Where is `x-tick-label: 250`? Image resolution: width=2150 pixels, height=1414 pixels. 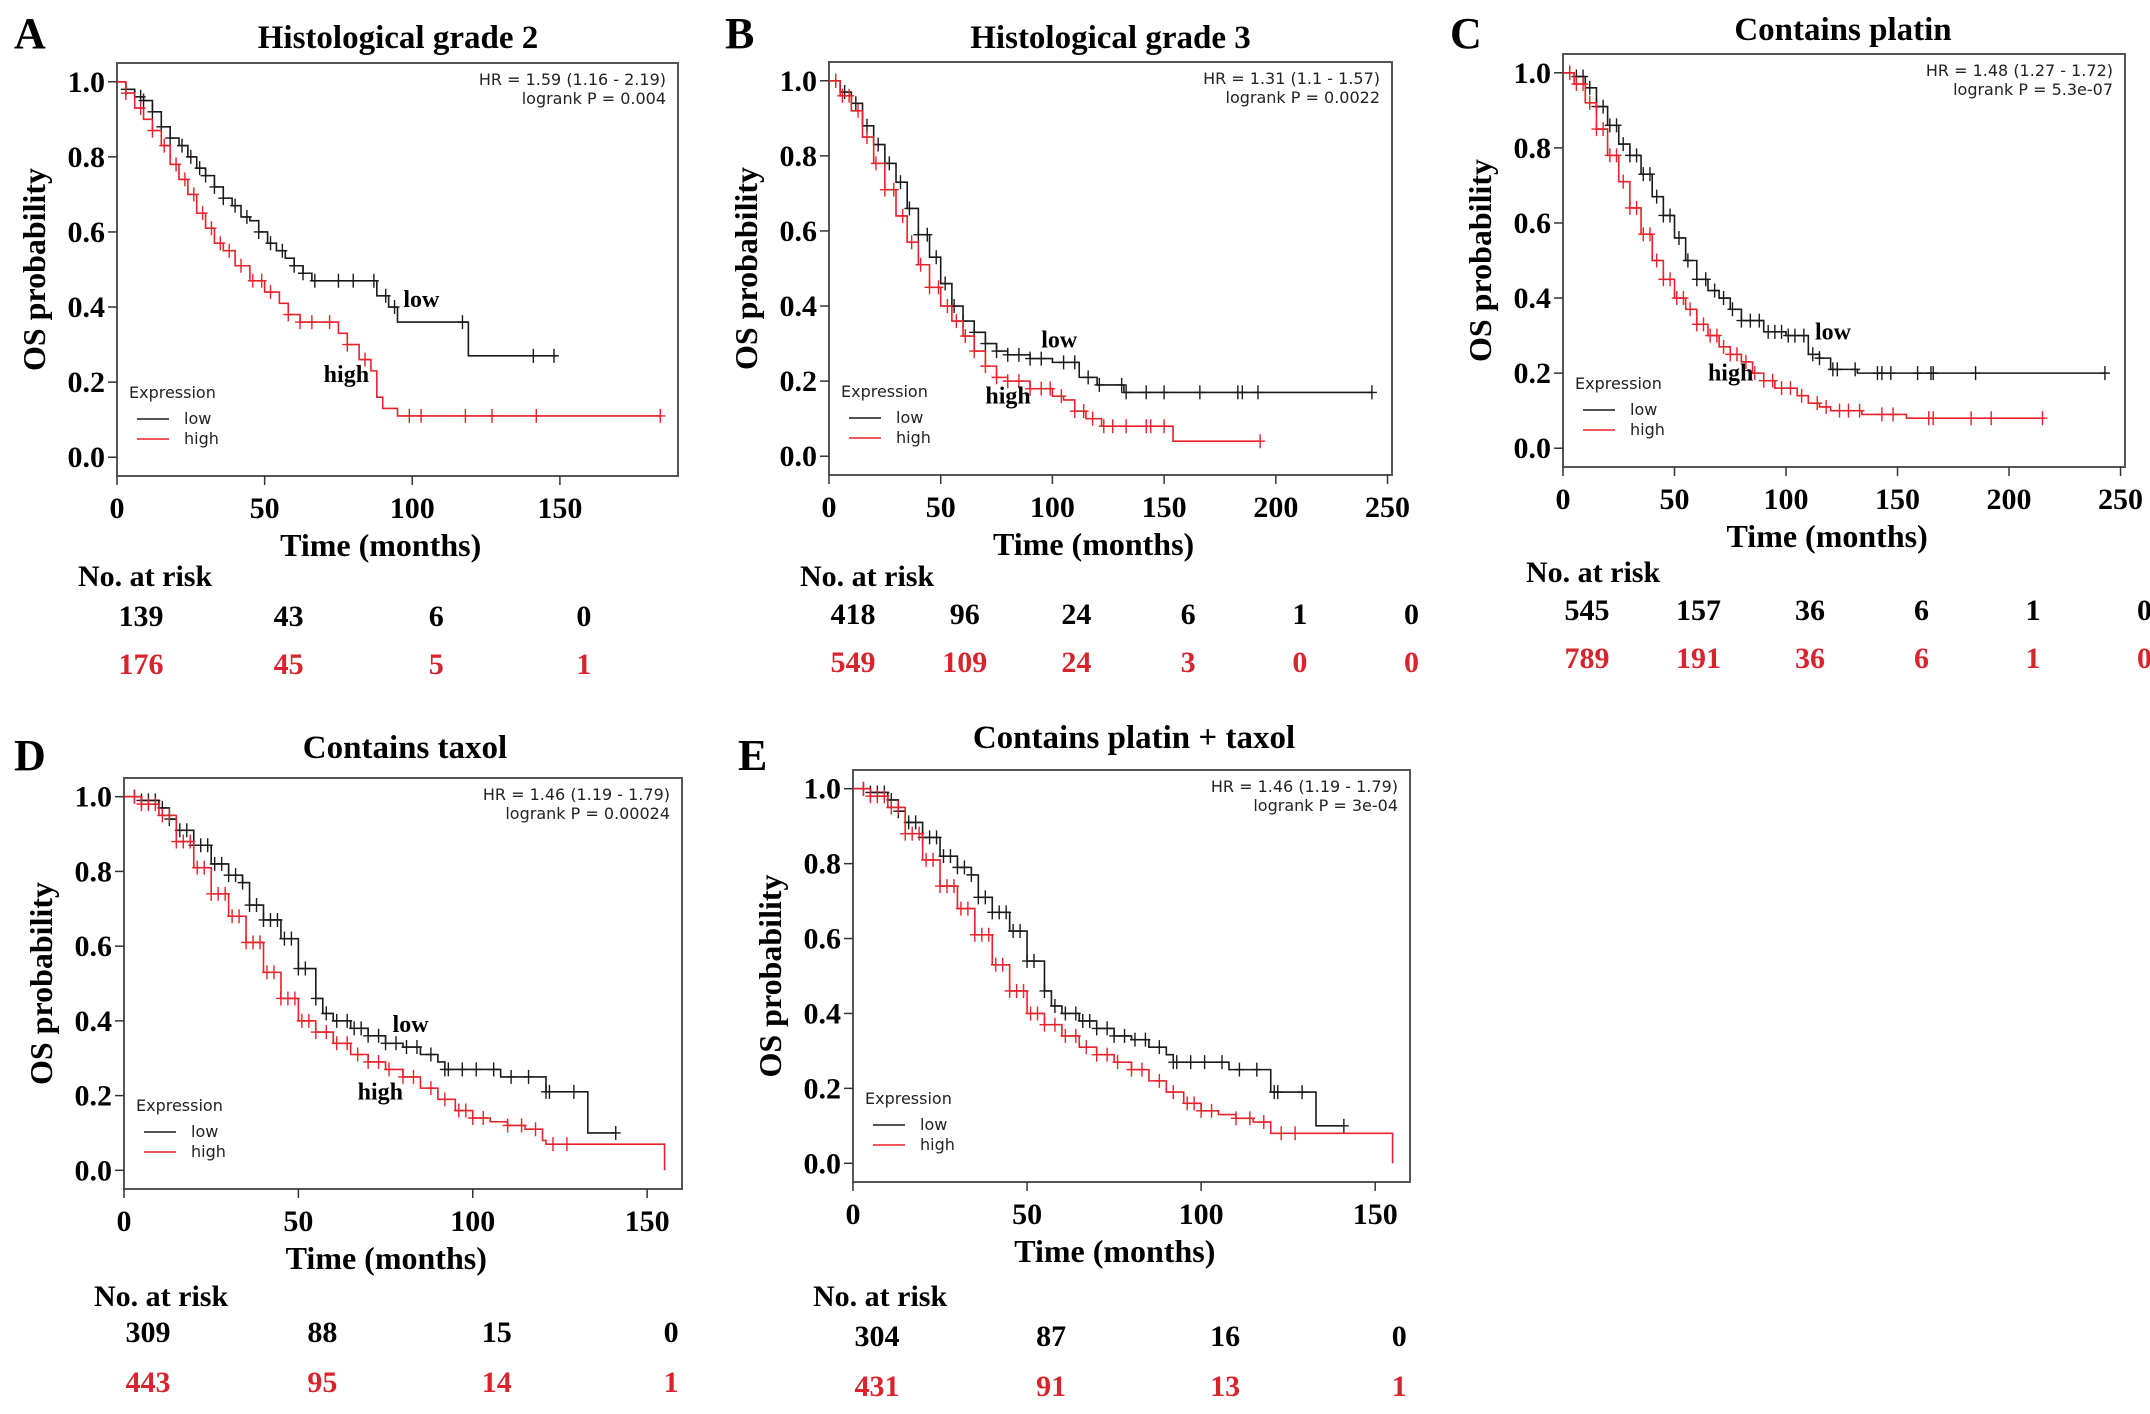
x-tick-label: 250 is located at coordinates (1387, 507).